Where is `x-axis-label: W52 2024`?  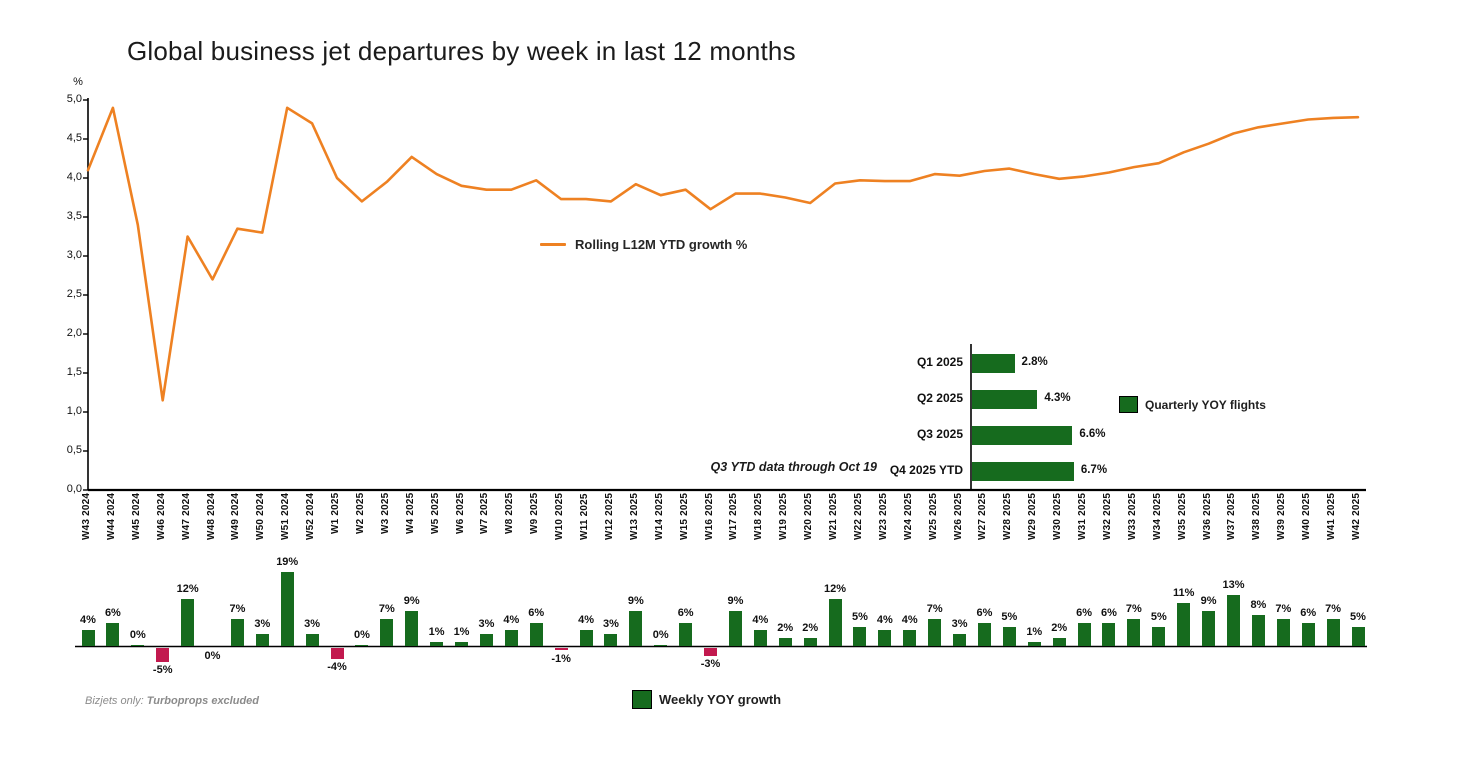 x-axis-label: W52 2024 is located at coordinates (311, 517).